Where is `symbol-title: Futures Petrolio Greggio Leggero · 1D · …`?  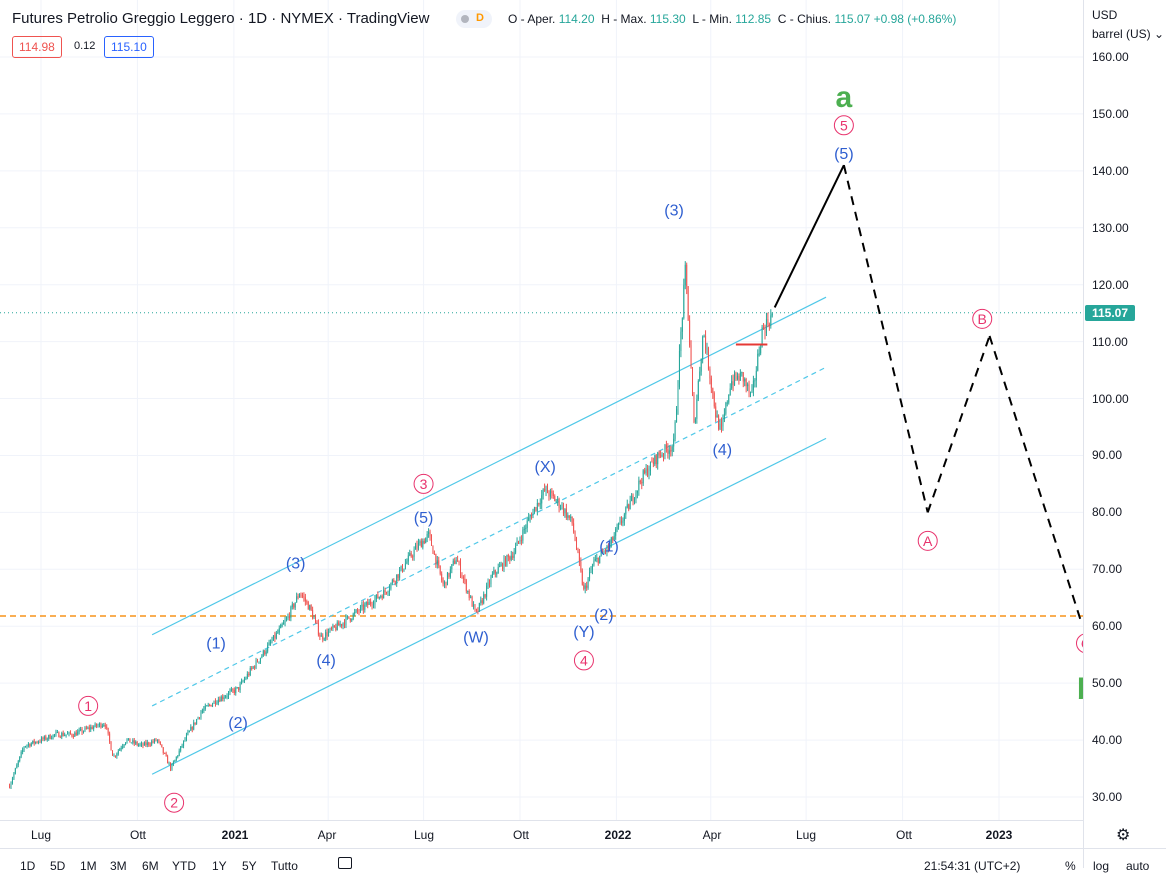
symbol-title: Futures Petrolio Greggio Leggero · 1D · … is located at coordinates (221, 18).